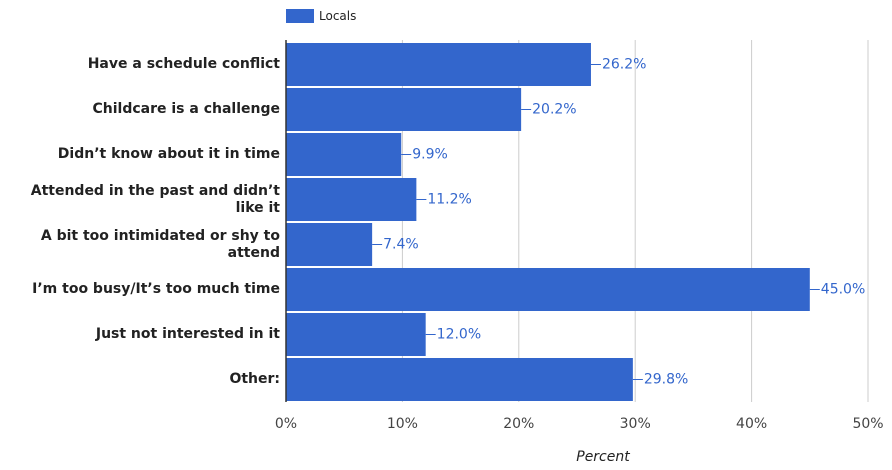 This screenshot has height=470, width=892. I want to click on x-tick-label: 50%, so click(867, 424).